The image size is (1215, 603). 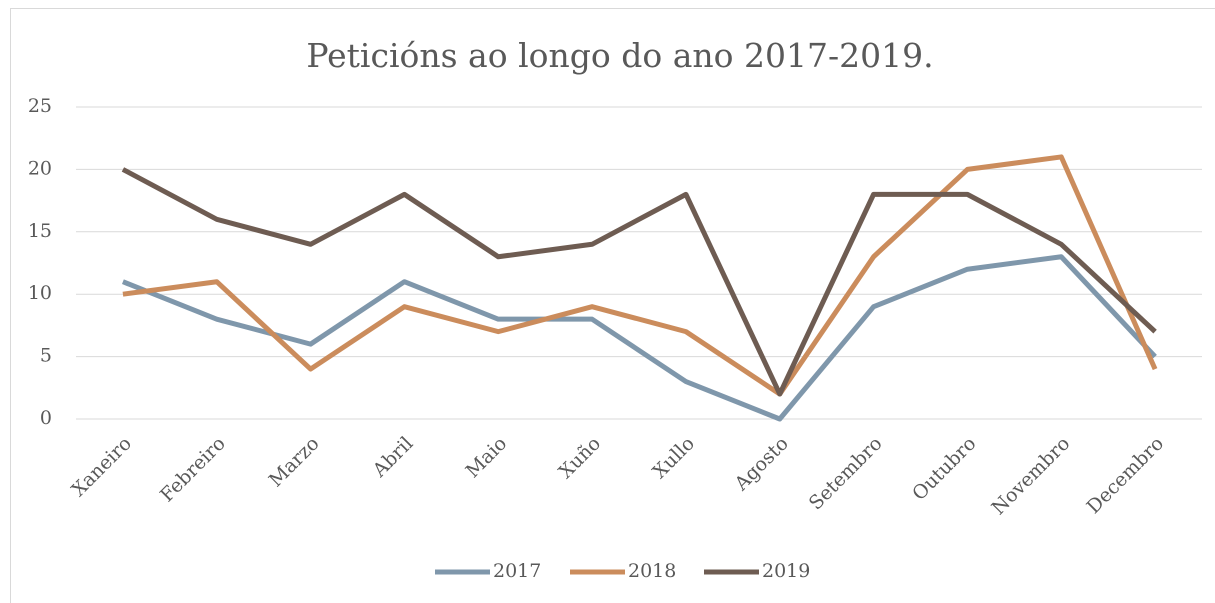 I want to click on x-tick-label: Agosto, so click(x=761, y=464).